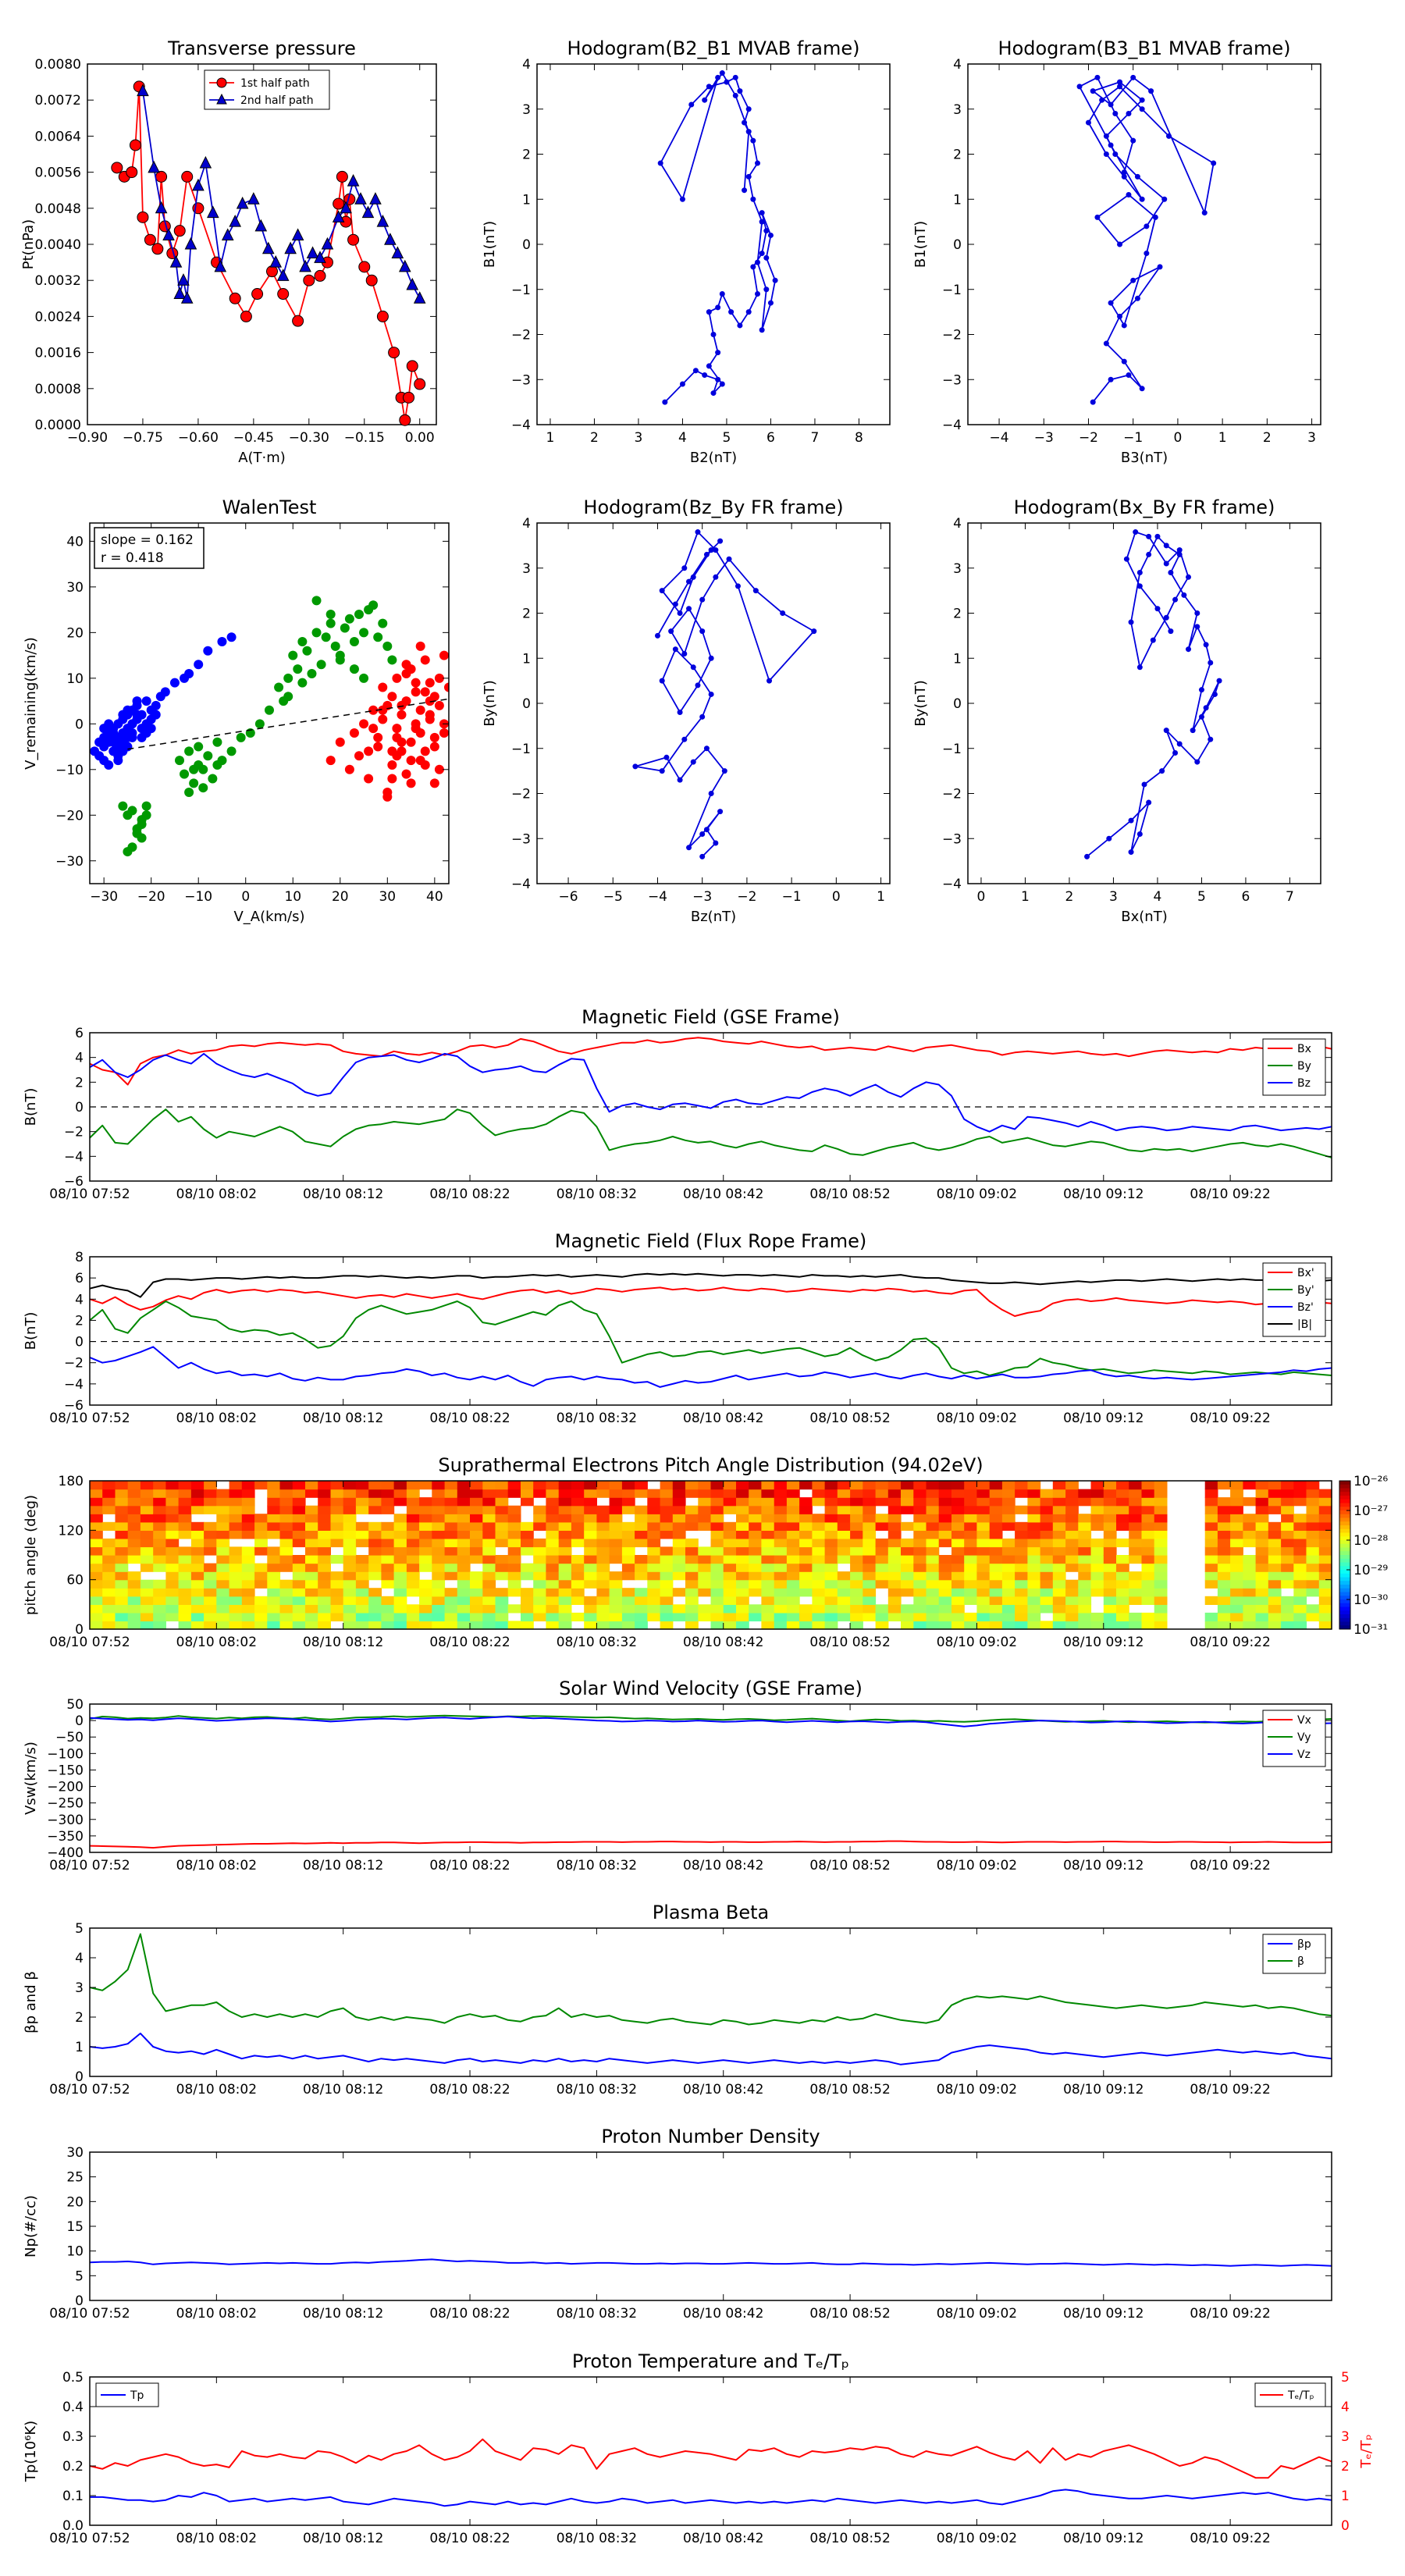 This screenshot has width=1405, height=2576. I want to click on legend-label: Vx, so click(1304, 1720).